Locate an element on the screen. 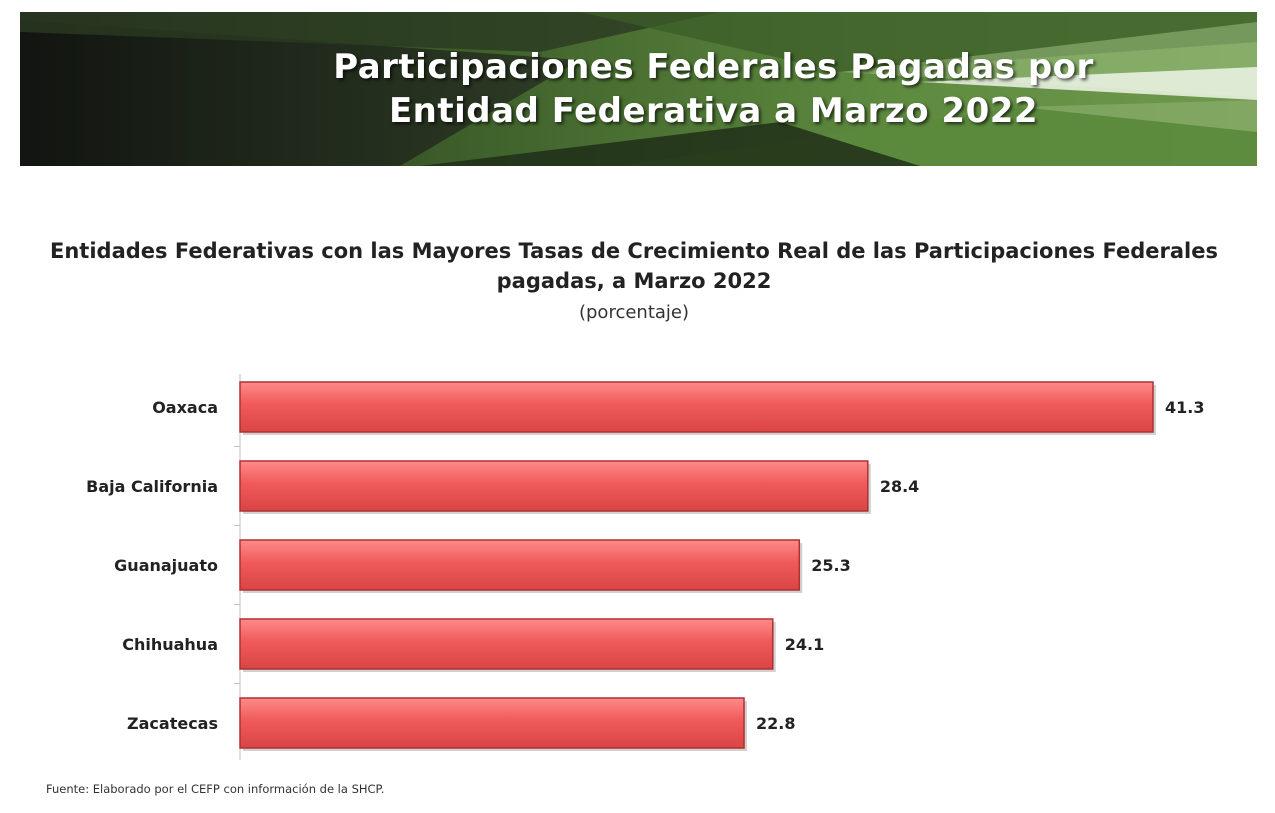 This screenshot has width=1275, height=813. bar-oaxaca is located at coordinates (696, 407).